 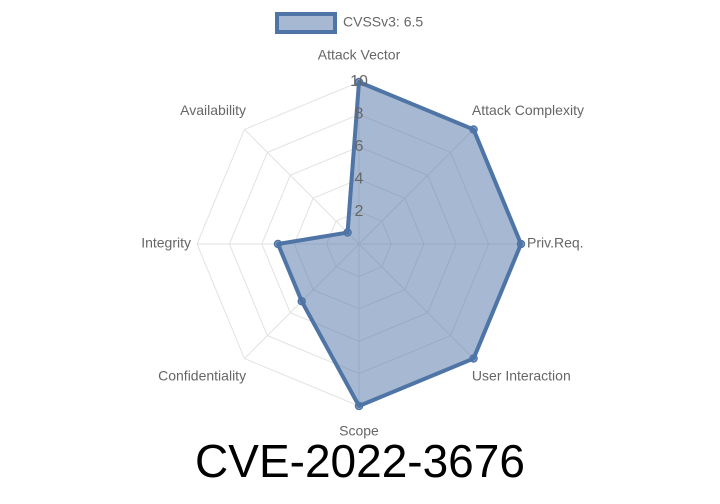 What do you see at coordinates (359, 146) in the screenshot?
I see `tick-label: 6` at bounding box center [359, 146].